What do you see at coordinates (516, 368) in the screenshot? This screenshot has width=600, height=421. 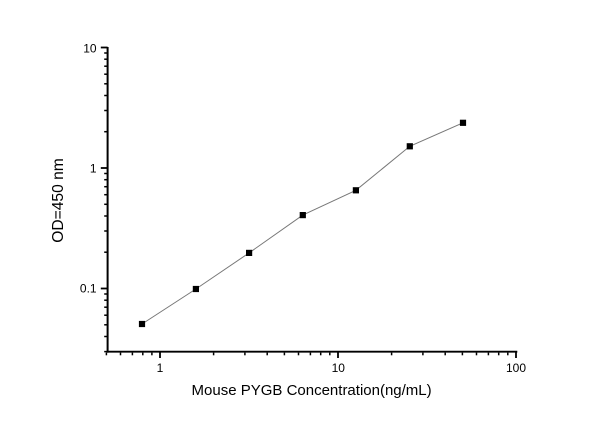 I see `svg-text: 100` at bounding box center [516, 368].